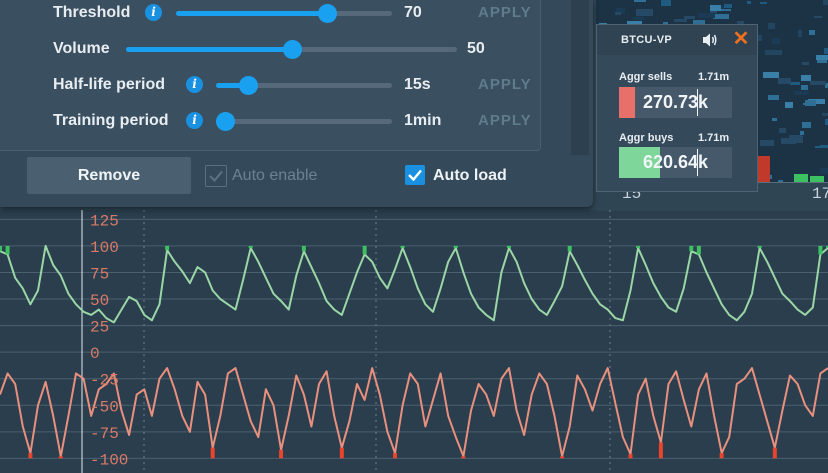  Describe the element at coordinates (104, 381) in the screenshot. I see `y-tick-label: -25` at that location.